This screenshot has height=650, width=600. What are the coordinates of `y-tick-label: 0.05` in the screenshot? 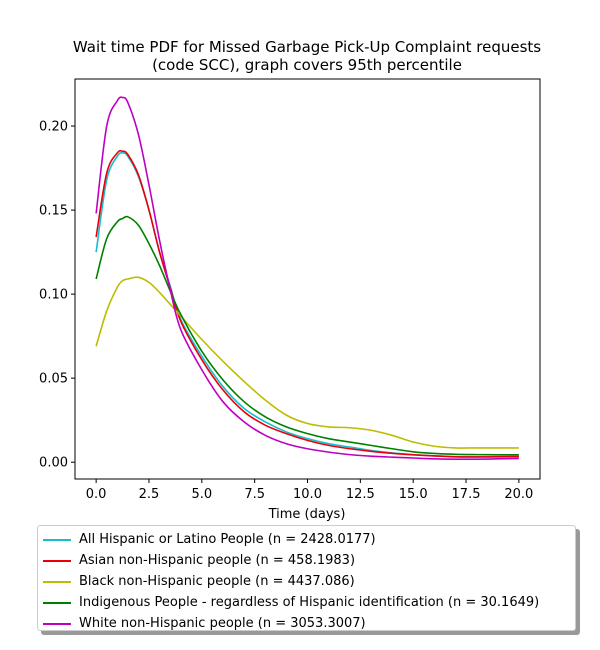 It's located at (53, 379).